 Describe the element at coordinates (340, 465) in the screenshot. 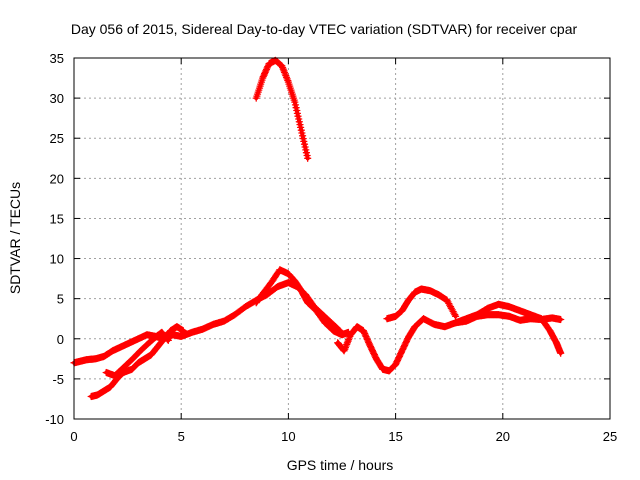

I see `x-axis-label: GPS time / hours` at that location.